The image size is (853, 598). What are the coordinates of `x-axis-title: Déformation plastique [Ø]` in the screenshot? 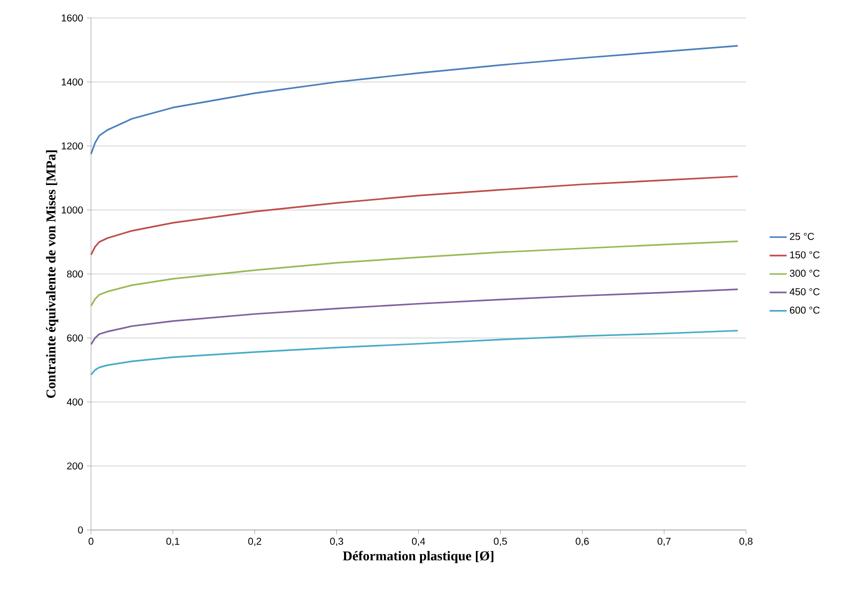 It's located at (418, 557).